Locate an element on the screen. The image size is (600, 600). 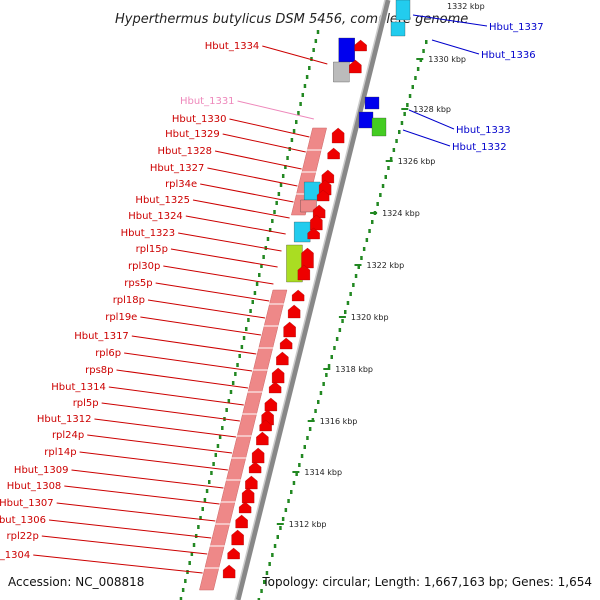
gene-label: rpl24p is located at coordinates (68, 435).